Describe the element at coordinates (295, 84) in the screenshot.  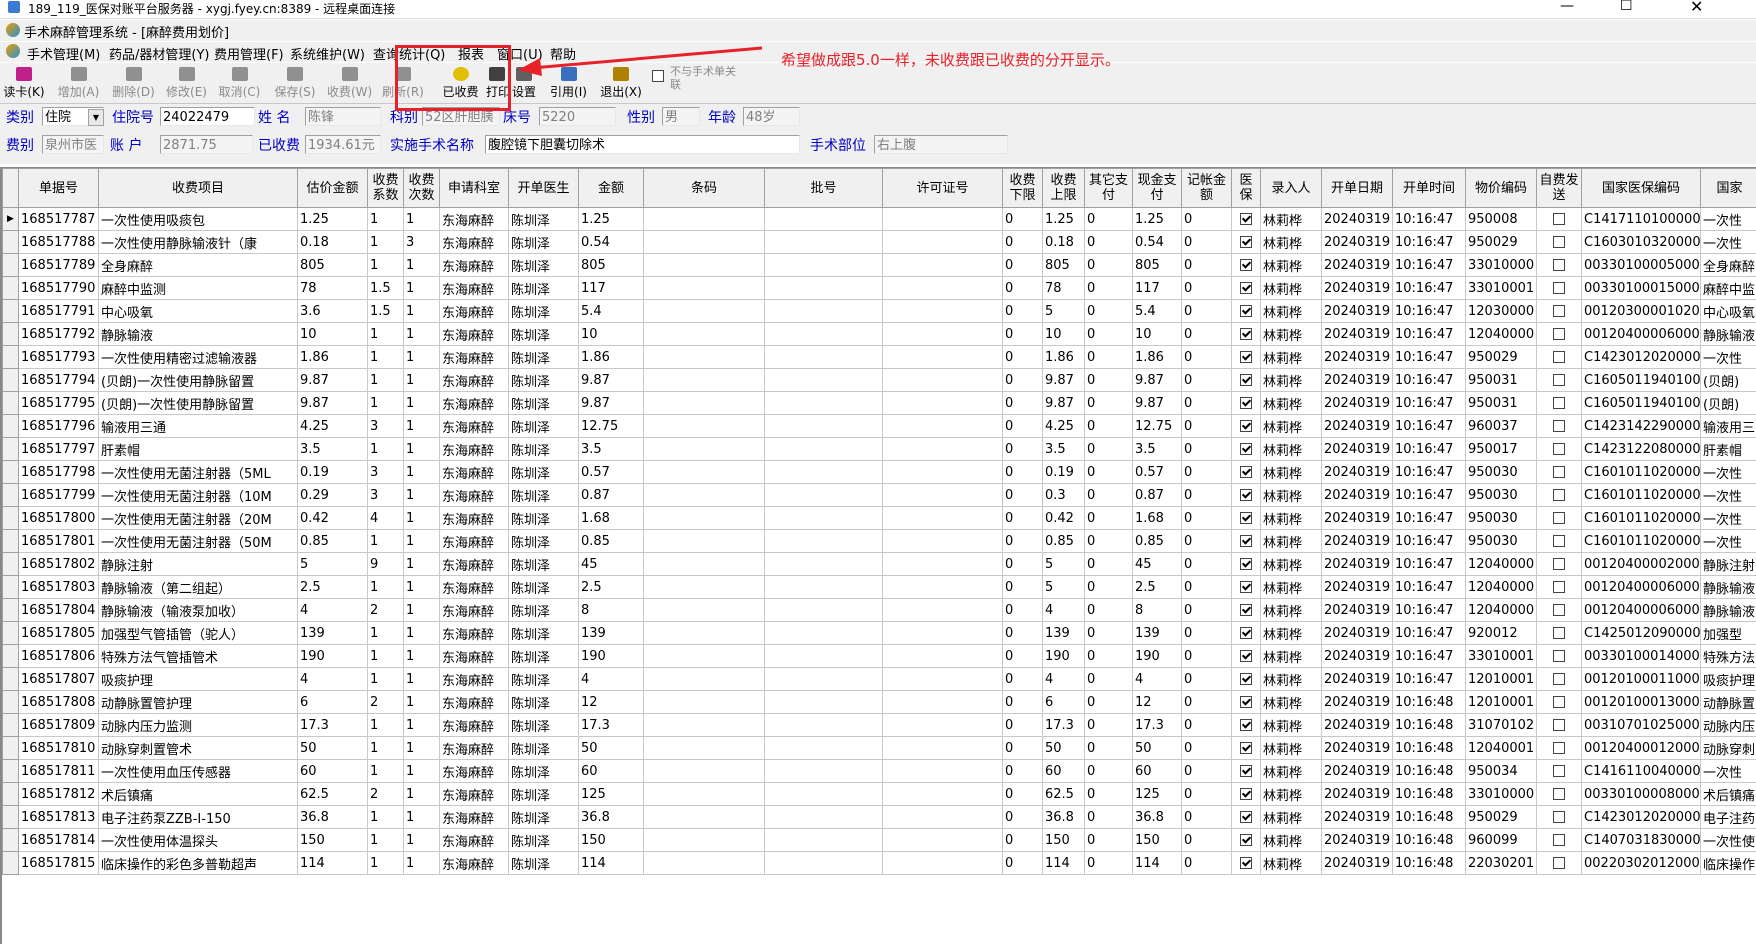
I see `toolbar-button: 保存(S)` at that location.